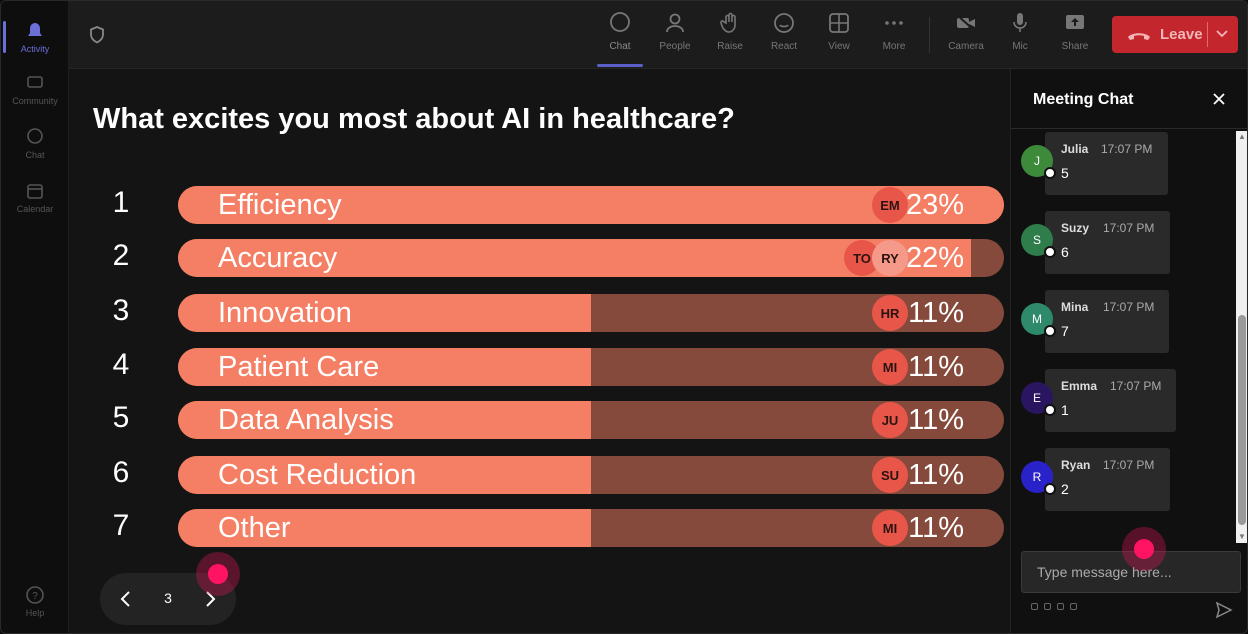 Image resolution: width=1248 pixels, height=634 pixels. Describe the element at coordinates (35, 37) in the screenshot. I see `rail-item-activity: Activity` at that location.